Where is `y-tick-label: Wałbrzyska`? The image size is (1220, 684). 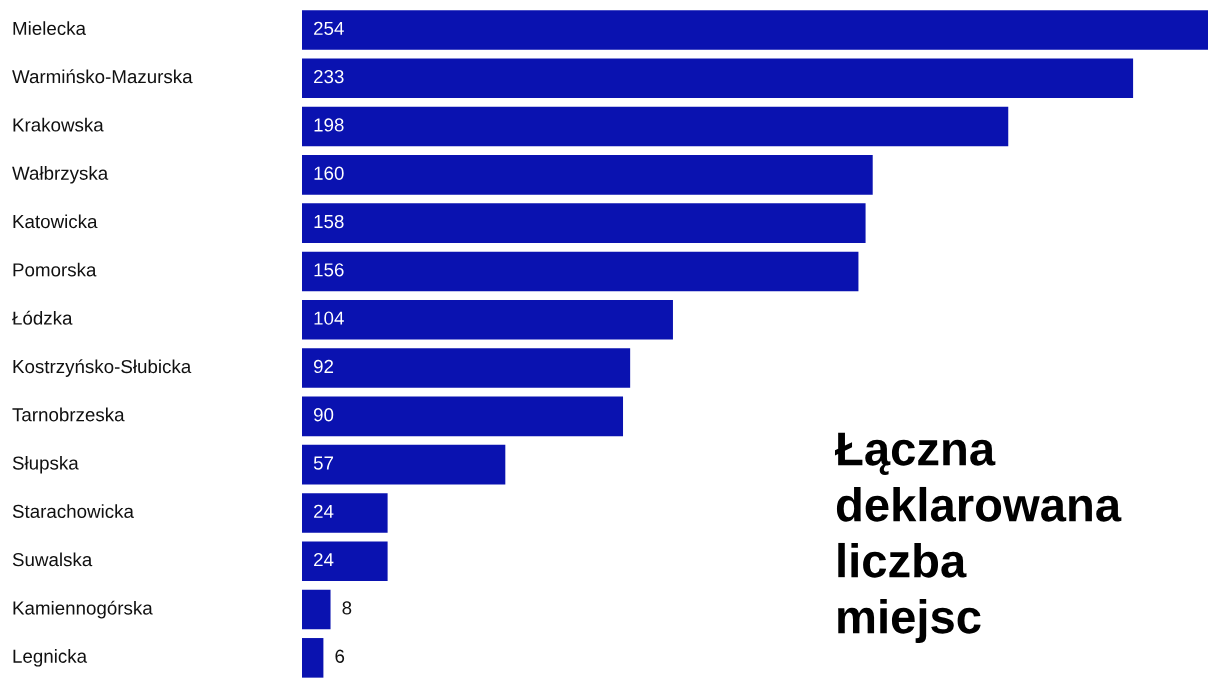
y-tick-label: Wałbrzyska is located at coordinates (60, 175).